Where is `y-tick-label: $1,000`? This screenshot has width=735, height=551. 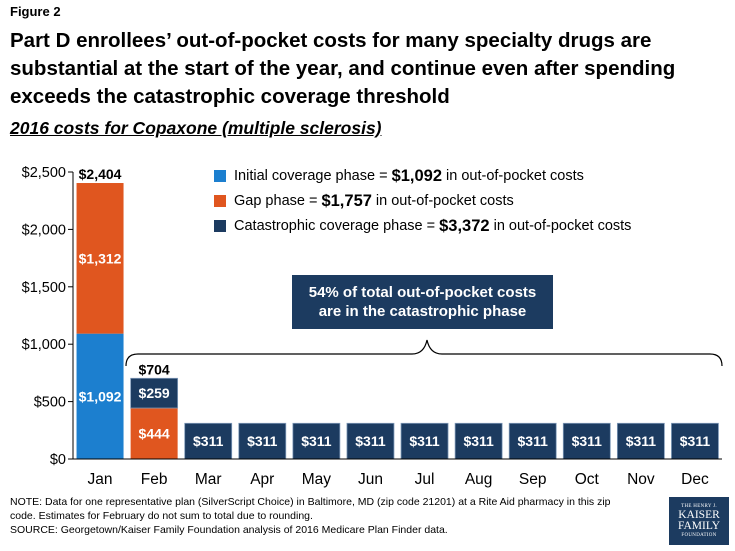 y-tick-label: $1,000 is located at coordinates (44, 345).